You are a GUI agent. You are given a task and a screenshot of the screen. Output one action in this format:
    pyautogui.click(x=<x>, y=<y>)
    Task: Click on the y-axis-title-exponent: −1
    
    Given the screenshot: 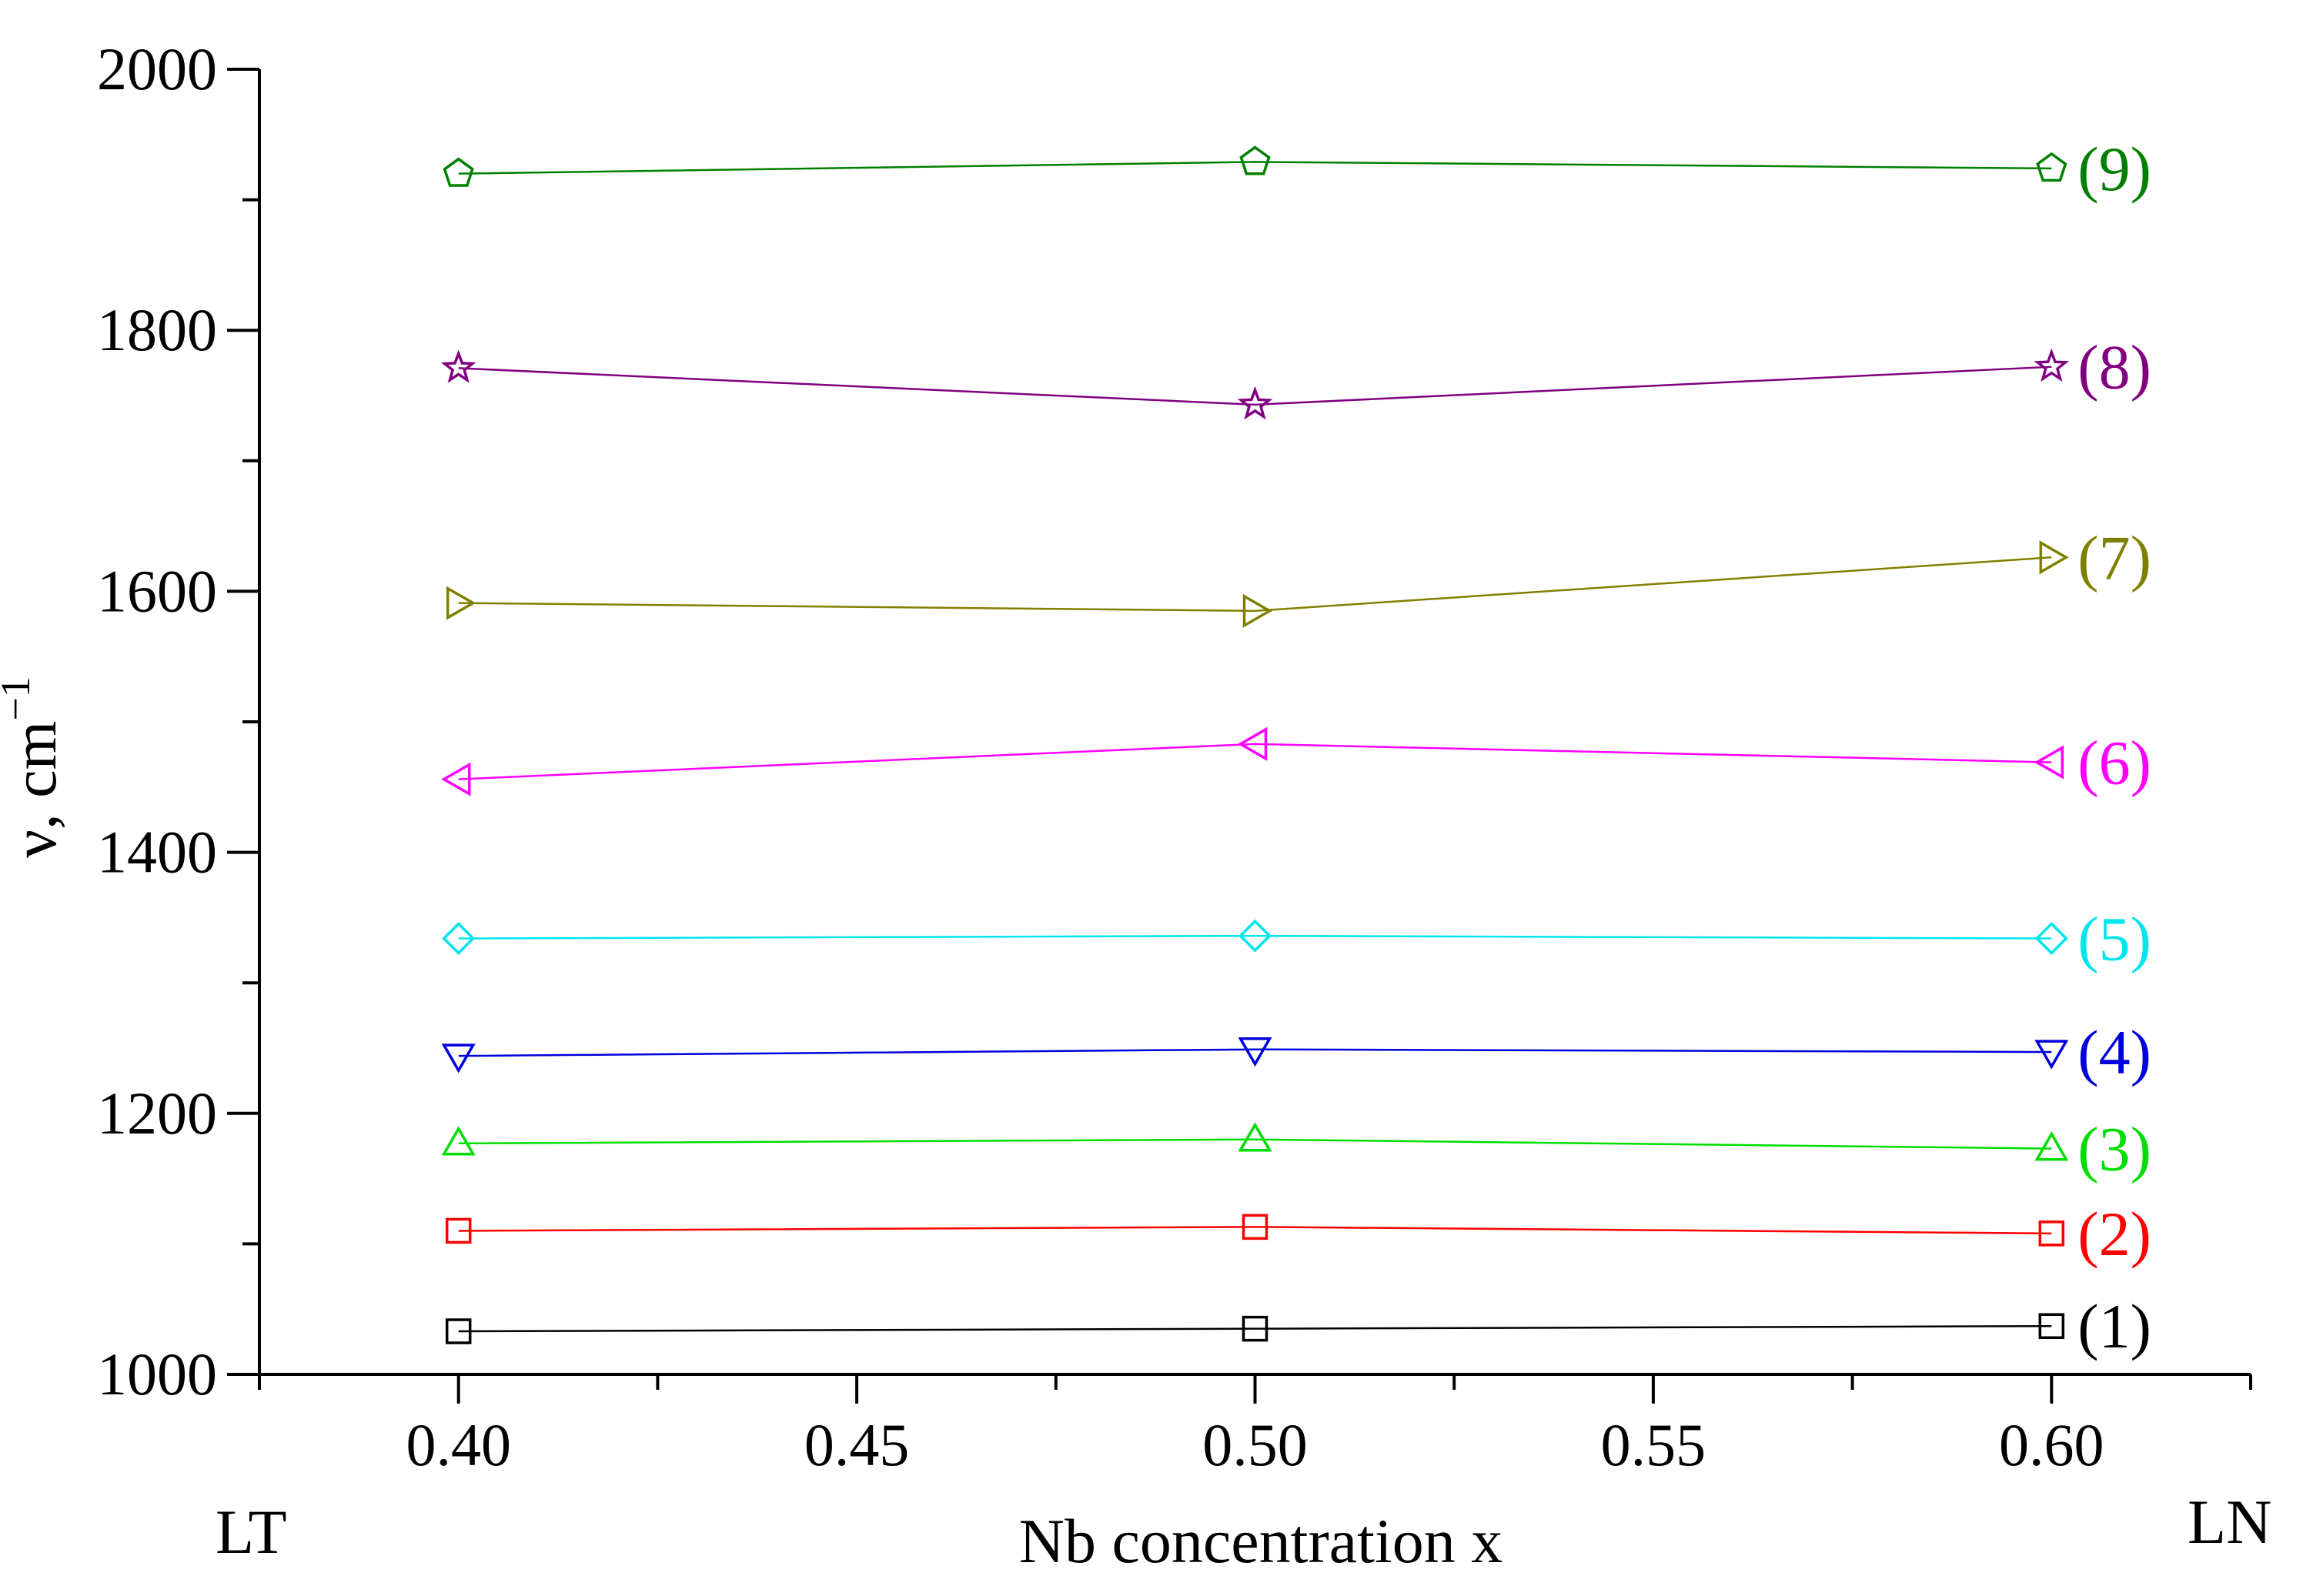 What is the action you would take?
    pyautogui.click(x=19, y=698)
    